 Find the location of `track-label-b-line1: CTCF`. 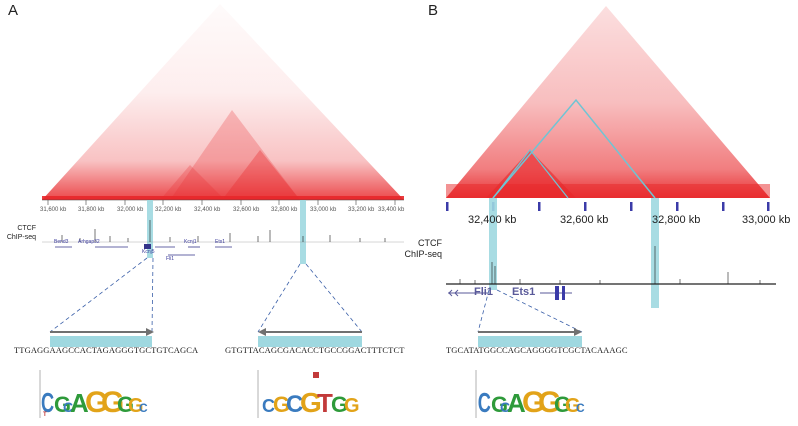

track-label-b-line1: CTCF is located at coordinates (430, 243).